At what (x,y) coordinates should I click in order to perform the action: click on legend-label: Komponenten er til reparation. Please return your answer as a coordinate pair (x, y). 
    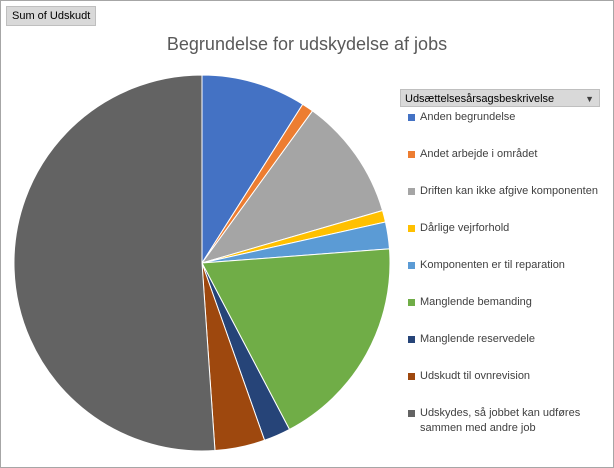
    Looking at the image, I should click on (492, 265).